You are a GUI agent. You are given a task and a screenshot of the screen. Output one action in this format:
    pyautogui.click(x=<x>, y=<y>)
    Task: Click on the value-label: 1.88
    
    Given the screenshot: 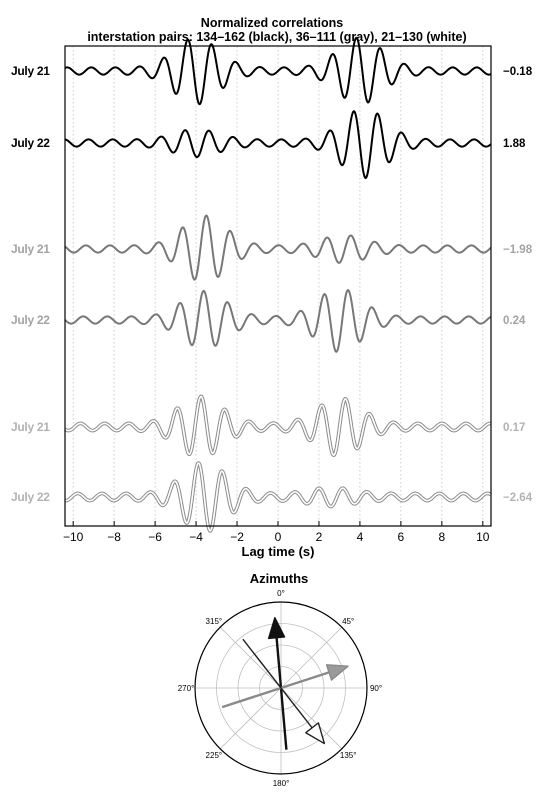 What is the action you would take?
    pyautogui.click(x=514, y=144)
    